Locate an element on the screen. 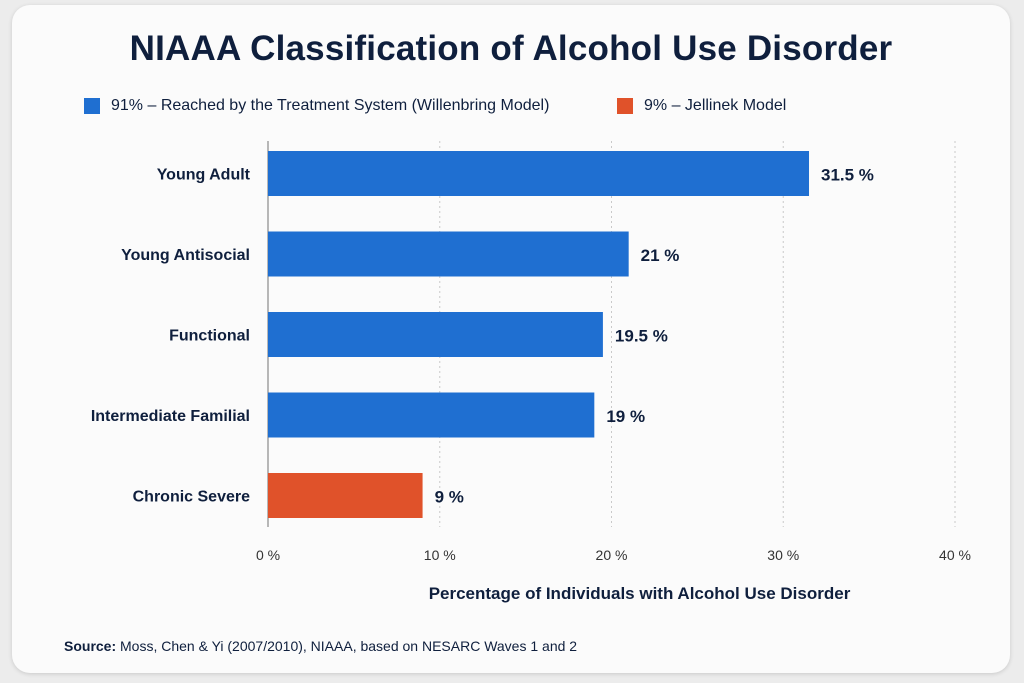  legend-label-jellinek: 9% – Jellinek Model is located at coordinates (715, 105).